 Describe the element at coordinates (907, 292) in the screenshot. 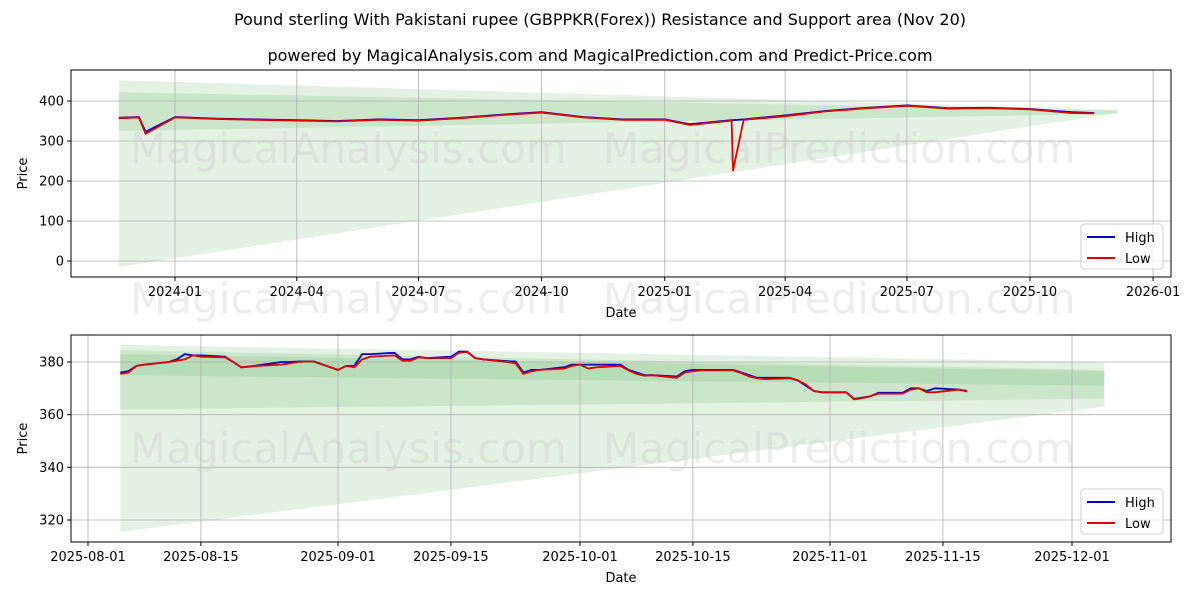

I see `x-tick-label: 2025-07` at that location.